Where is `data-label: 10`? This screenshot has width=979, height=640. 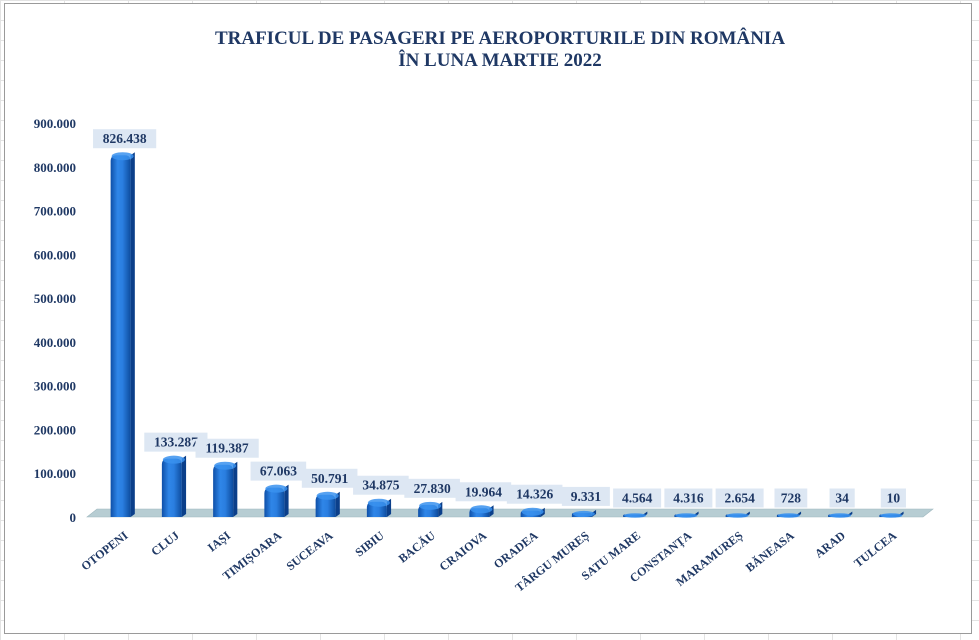
data-label: 10 is located at coordinates (894, 498).